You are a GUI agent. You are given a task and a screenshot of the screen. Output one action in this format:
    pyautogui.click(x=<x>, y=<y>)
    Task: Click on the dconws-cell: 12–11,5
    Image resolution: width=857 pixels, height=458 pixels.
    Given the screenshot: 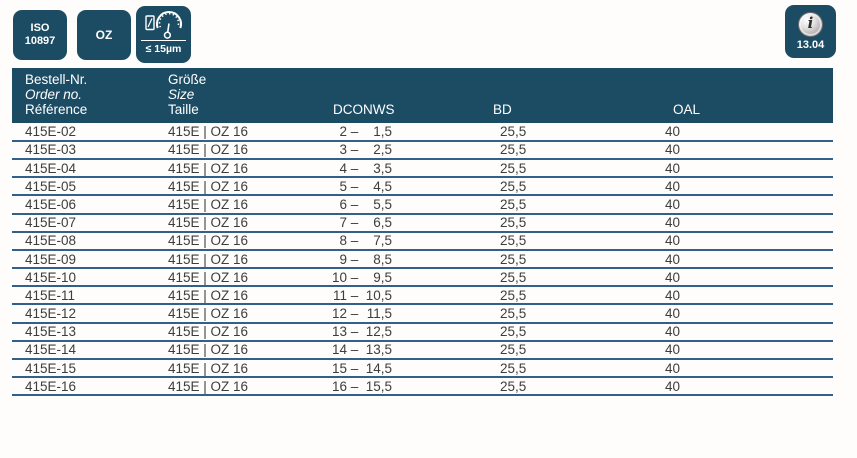 What is the action you would take?
    pyautogui.click(x=400, y=313)
    